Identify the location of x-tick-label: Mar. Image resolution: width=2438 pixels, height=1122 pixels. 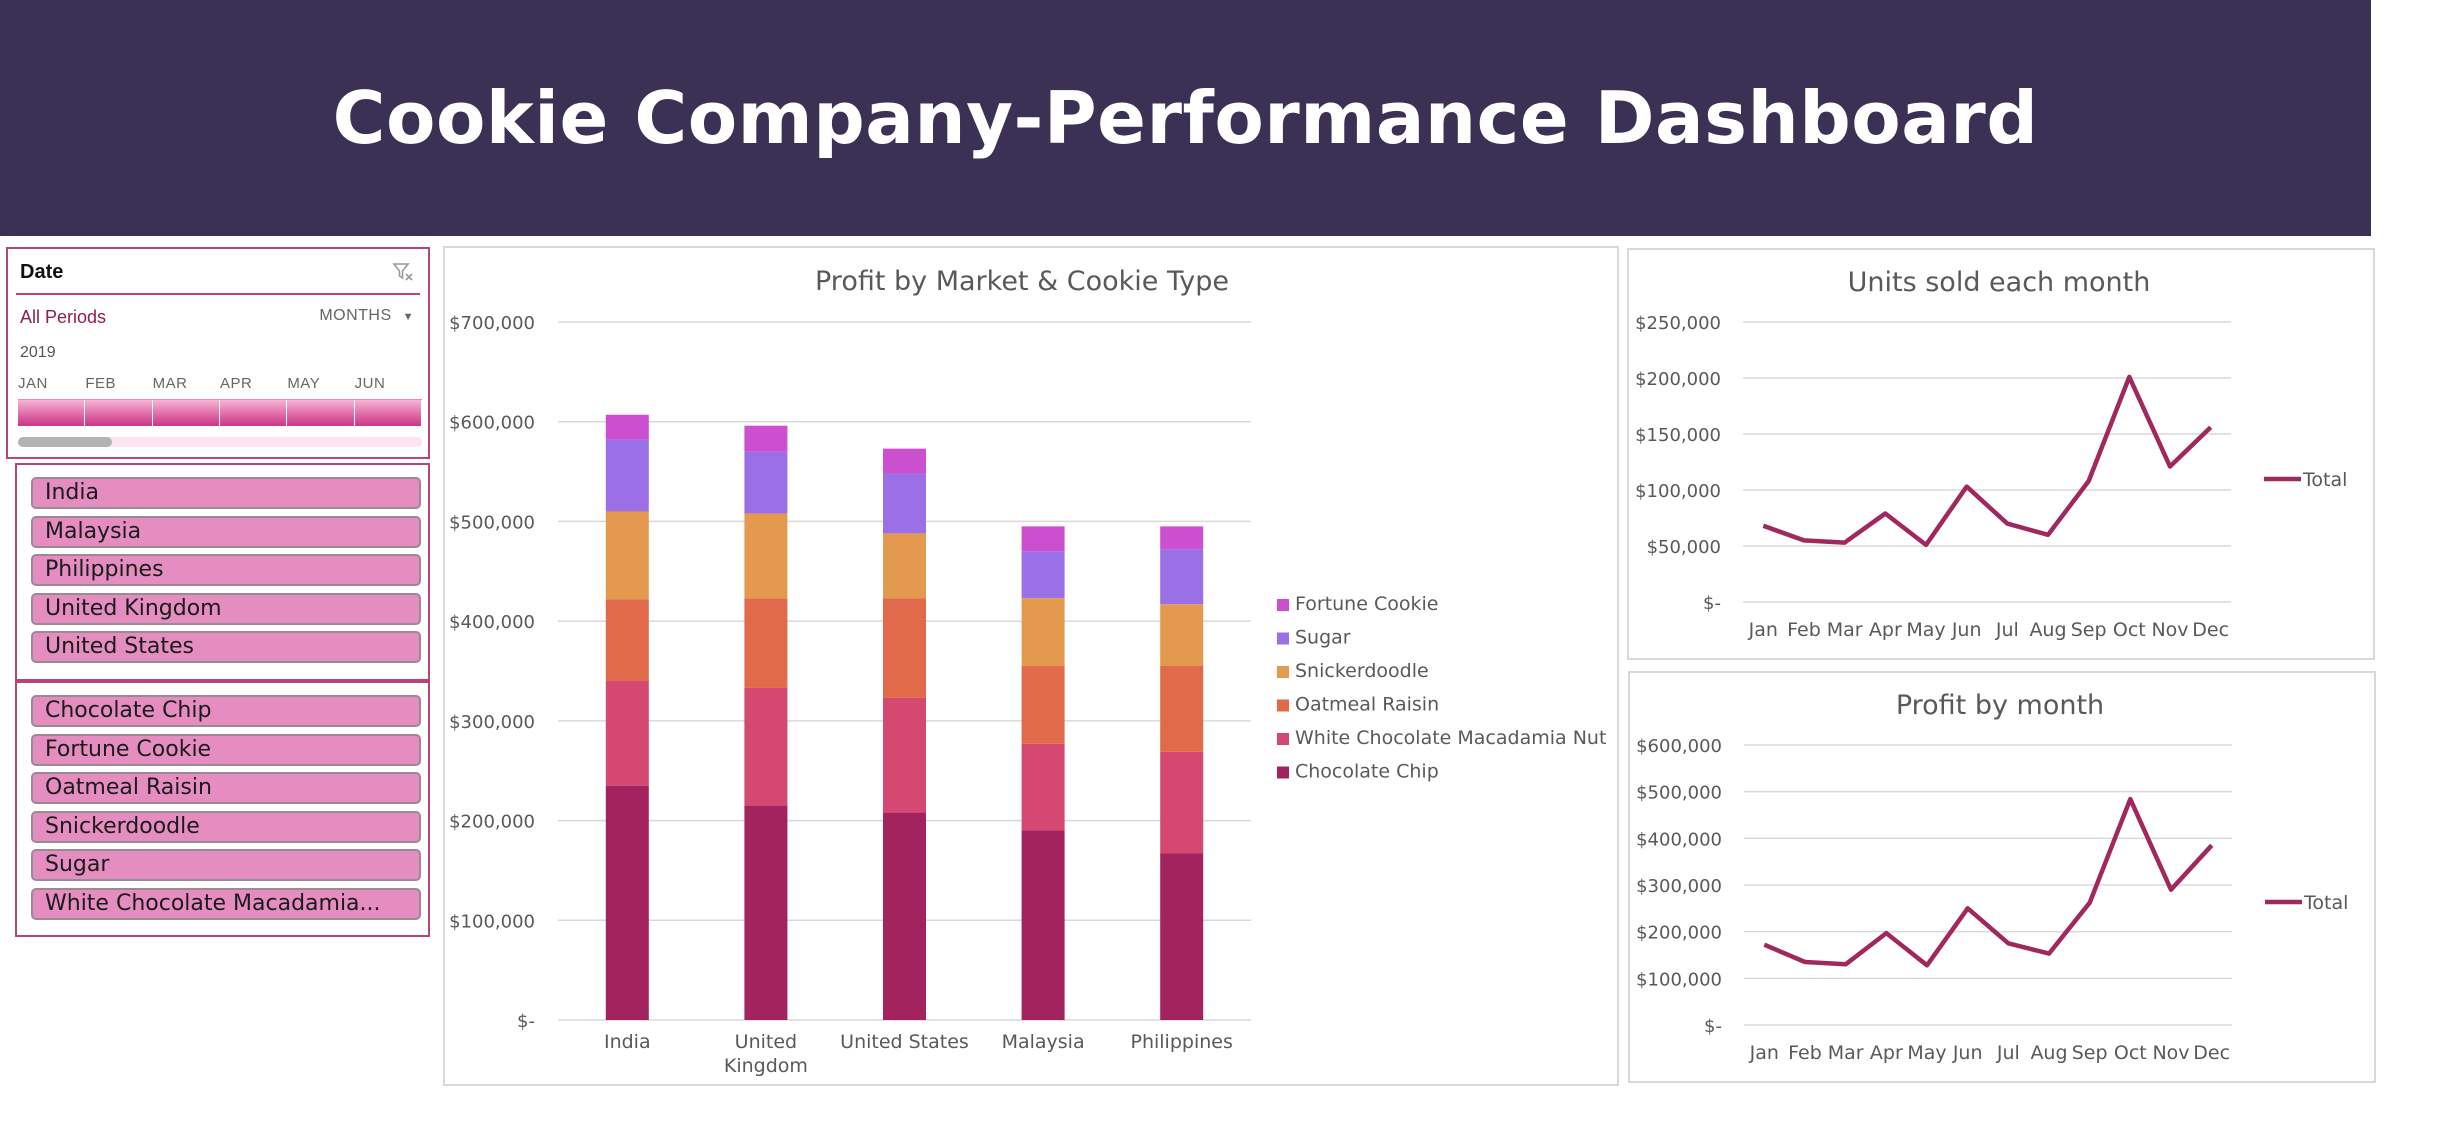
(1845, 630).